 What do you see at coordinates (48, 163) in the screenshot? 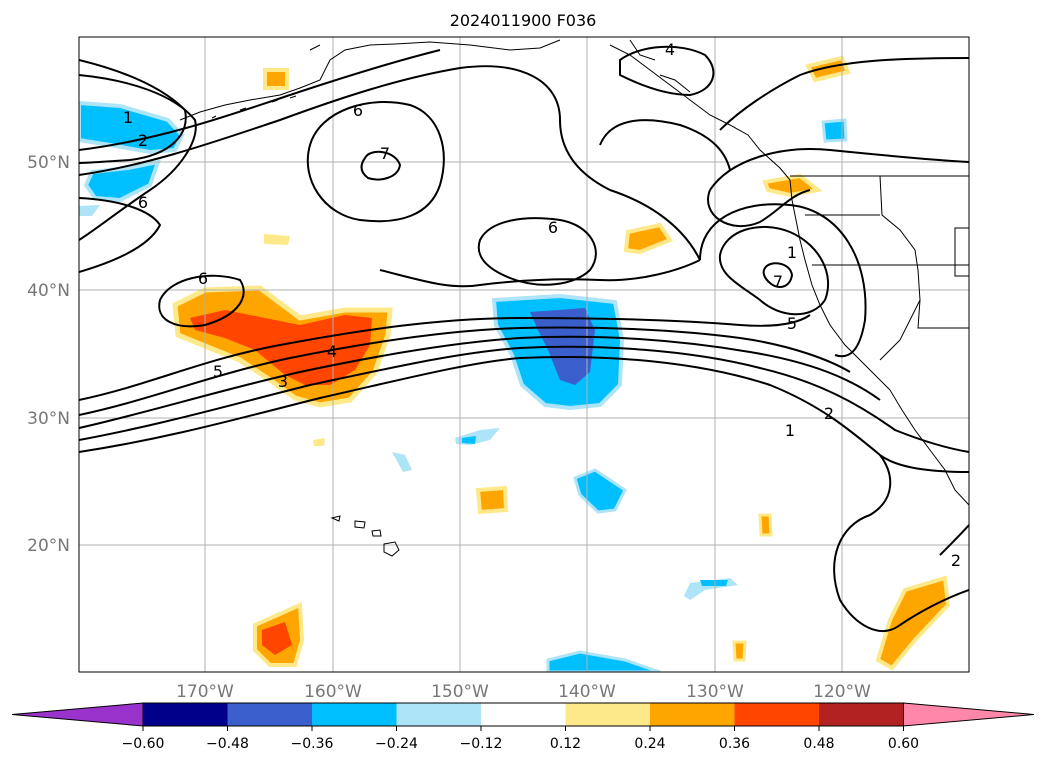
I see `lat-label: 50°N` at bounding box center [48, 163].